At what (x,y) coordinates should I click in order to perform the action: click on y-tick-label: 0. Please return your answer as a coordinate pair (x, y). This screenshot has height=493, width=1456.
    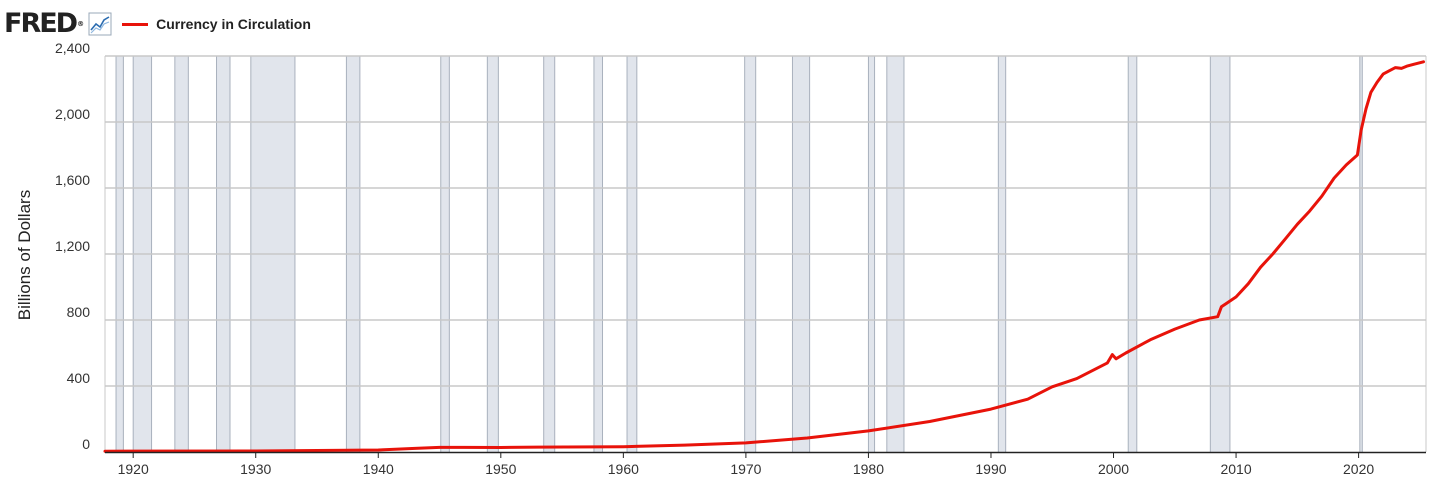
    Looking at the image, I should click on (86, 444).